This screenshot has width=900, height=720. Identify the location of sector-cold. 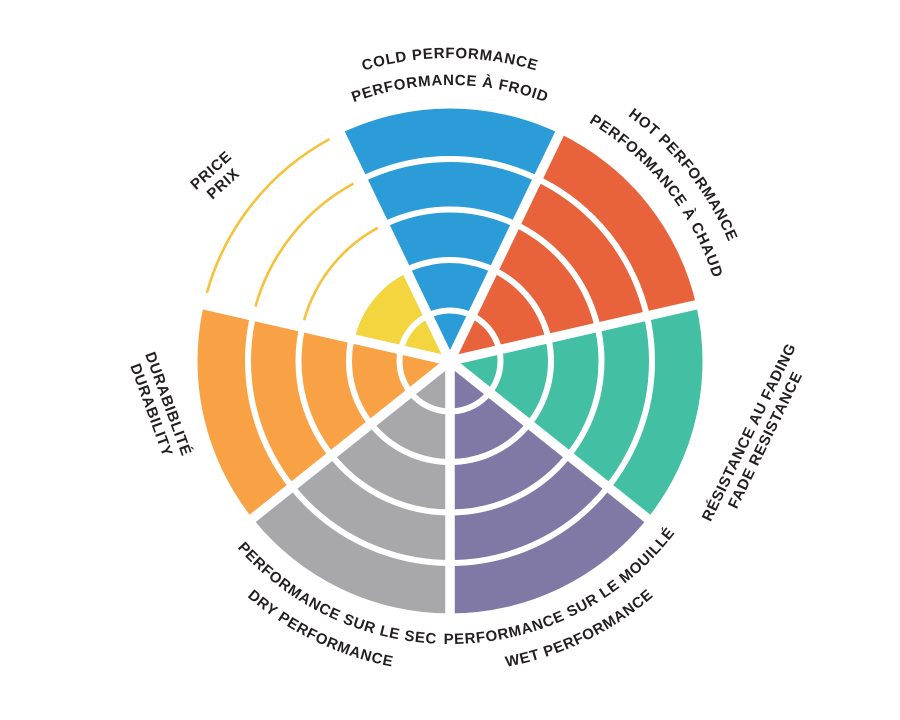
(450, 234).